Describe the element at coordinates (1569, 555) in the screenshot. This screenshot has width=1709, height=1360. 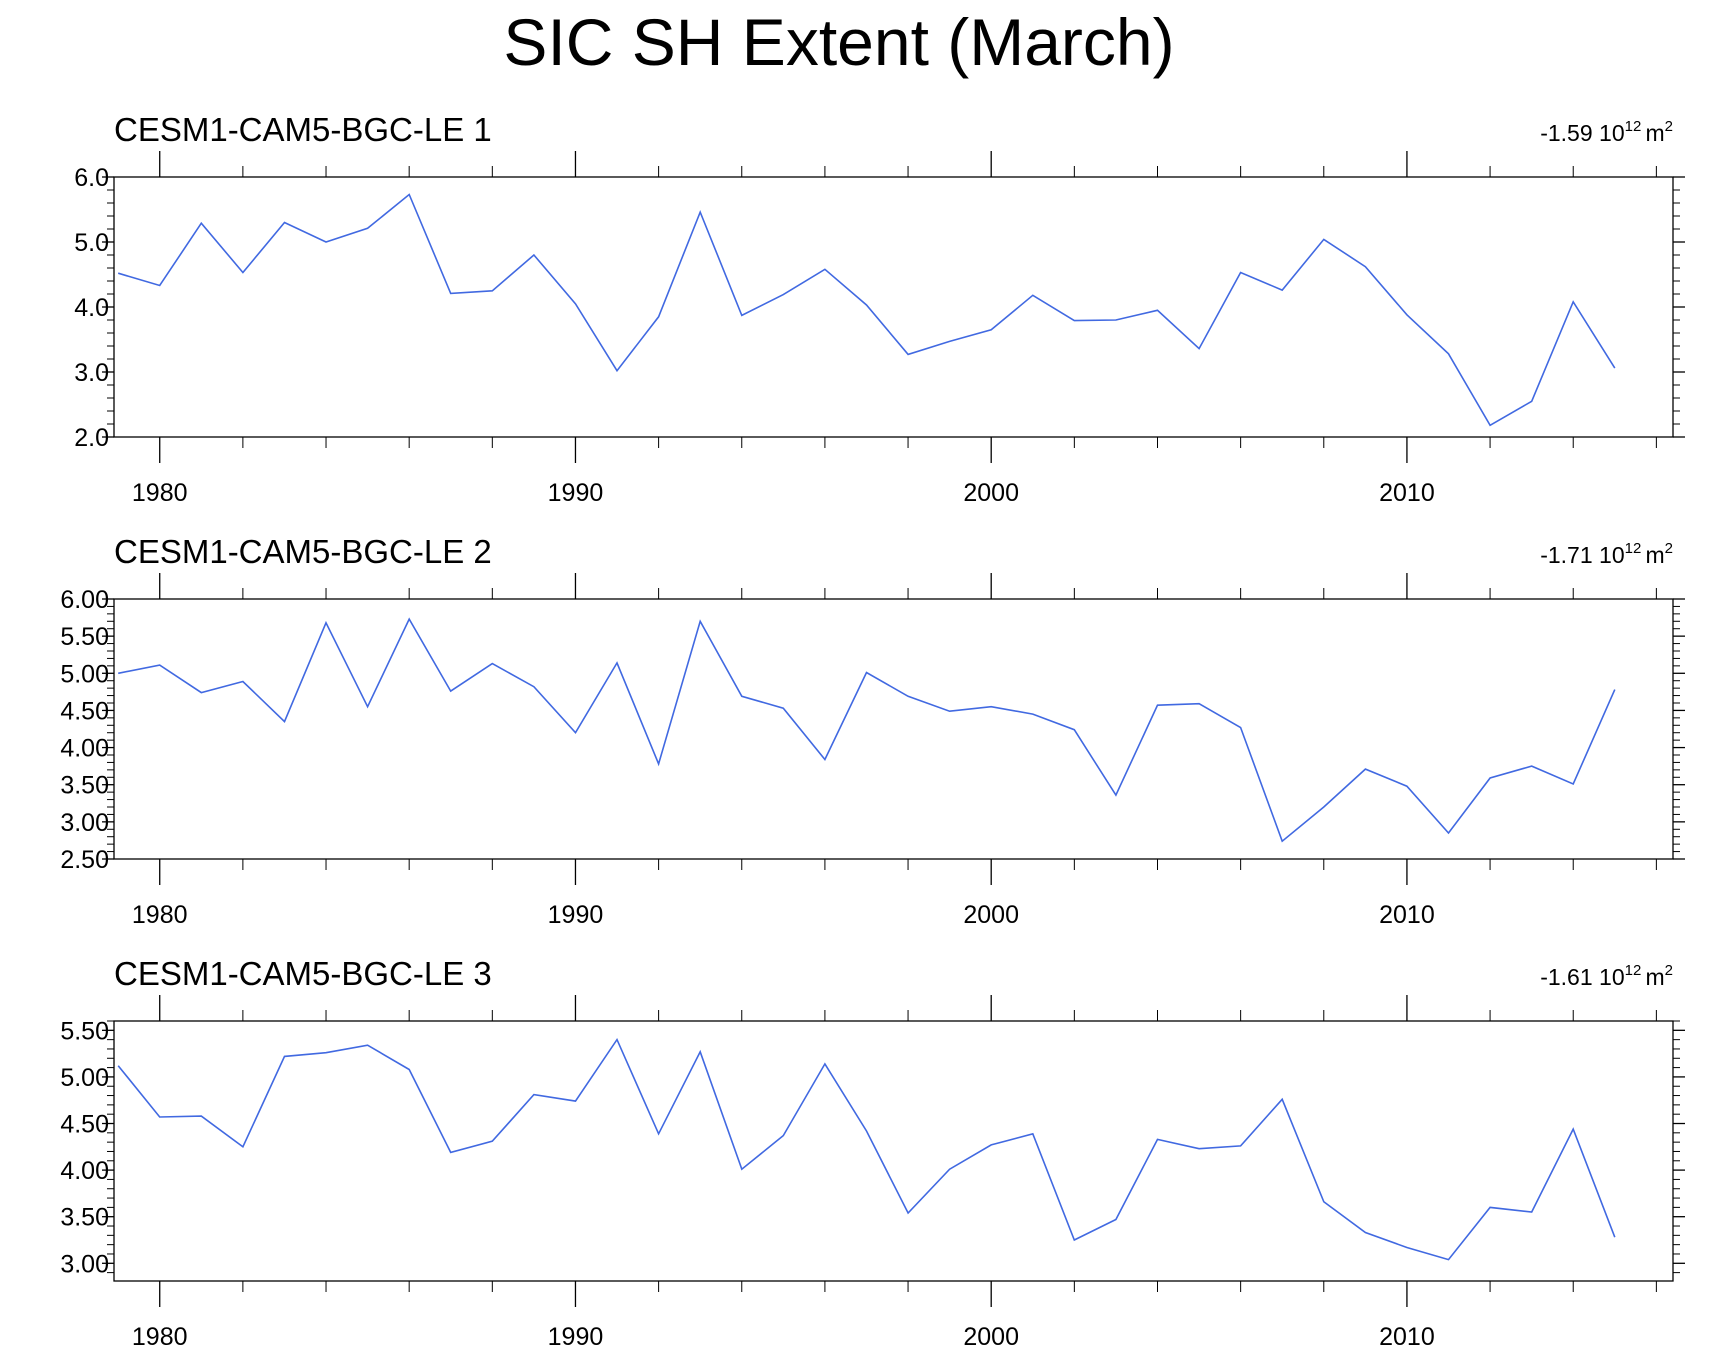
I see `trend-value: -1.71` at that location.